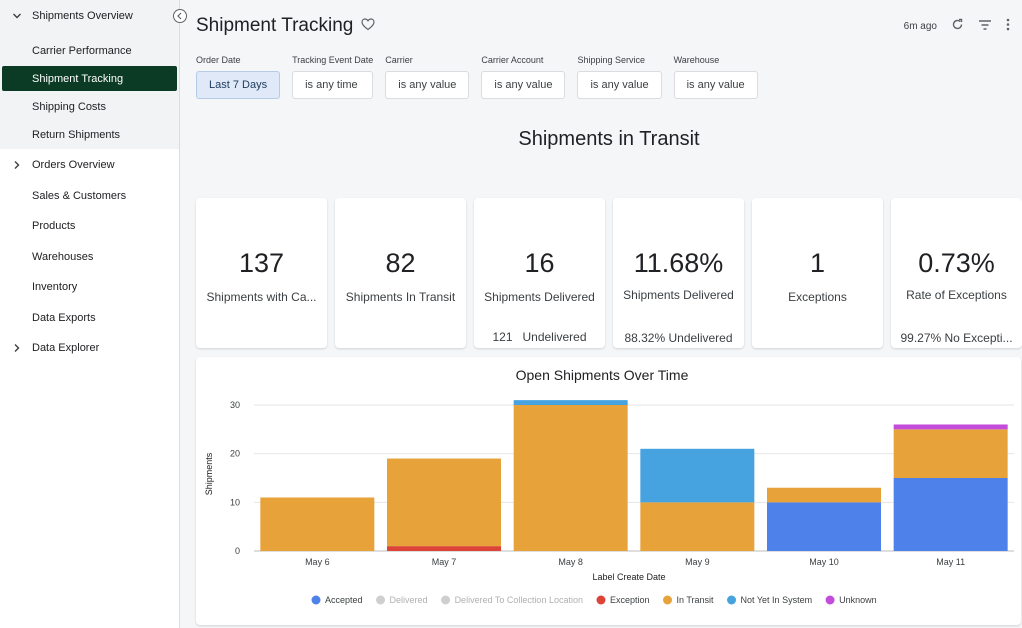  Describe the element at coordinates (64, 317) in the screenshot. I see `sidebar-item-label: Data Exports` at that location.